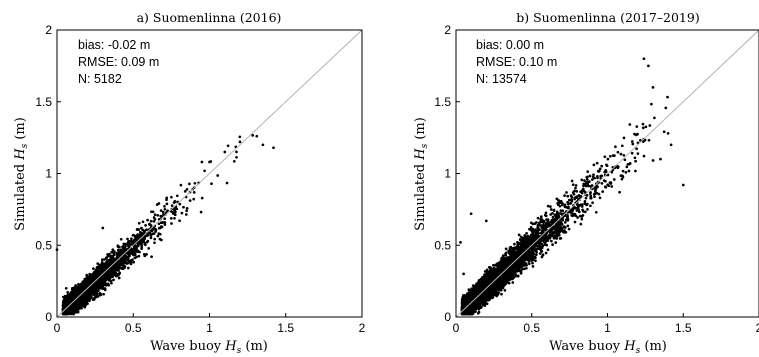 This screenshot has height=357, width=759. I want to click on panel-a-points, so click(165, 225).